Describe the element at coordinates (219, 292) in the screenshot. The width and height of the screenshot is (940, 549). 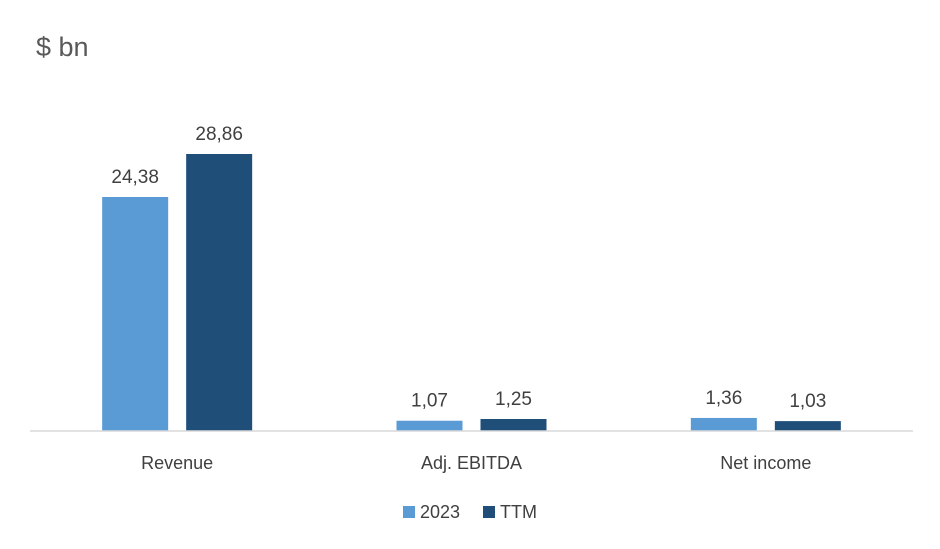
I see `bar-revenue-ttm` at that location.